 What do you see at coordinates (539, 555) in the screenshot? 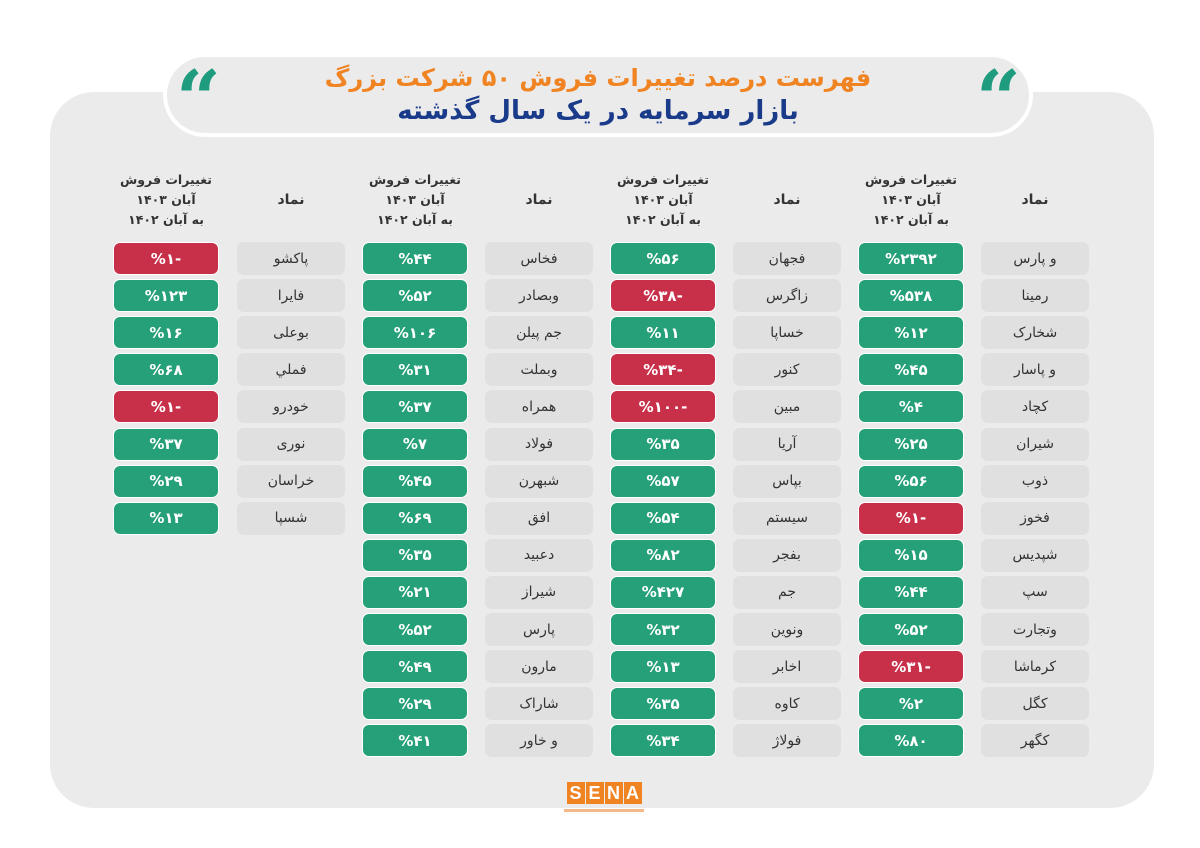
I see `symbol-cell: دعبید` at bounding box center [539, 555].